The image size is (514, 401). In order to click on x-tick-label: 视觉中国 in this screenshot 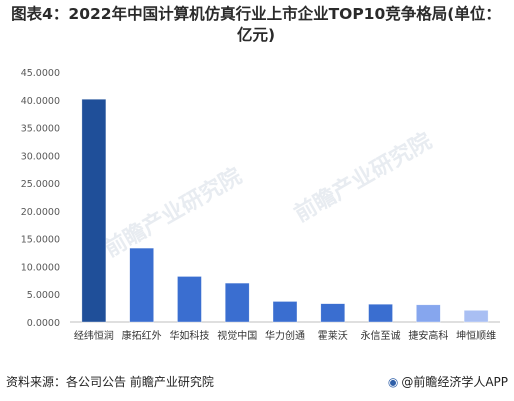, I will do `click(237, 335)`.